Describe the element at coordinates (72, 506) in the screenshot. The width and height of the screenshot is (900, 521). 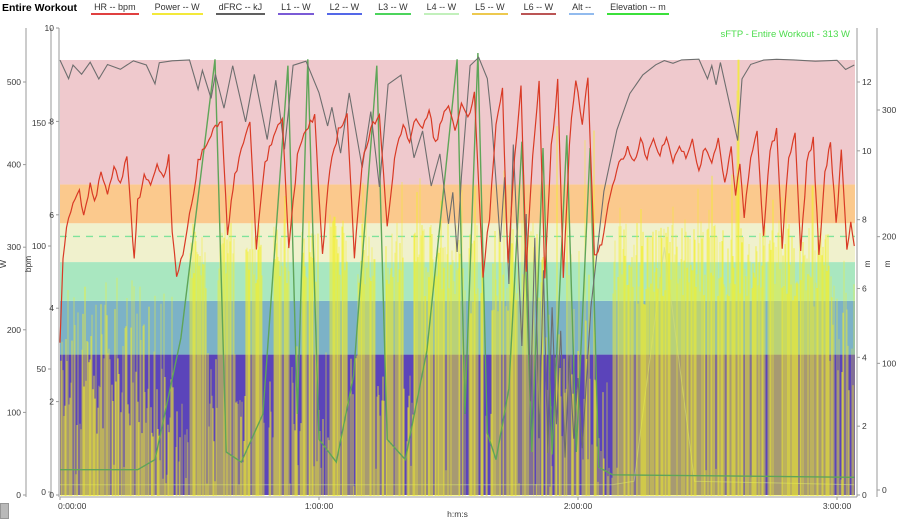
I see `x-tick-label: 0:00:00` at that location.